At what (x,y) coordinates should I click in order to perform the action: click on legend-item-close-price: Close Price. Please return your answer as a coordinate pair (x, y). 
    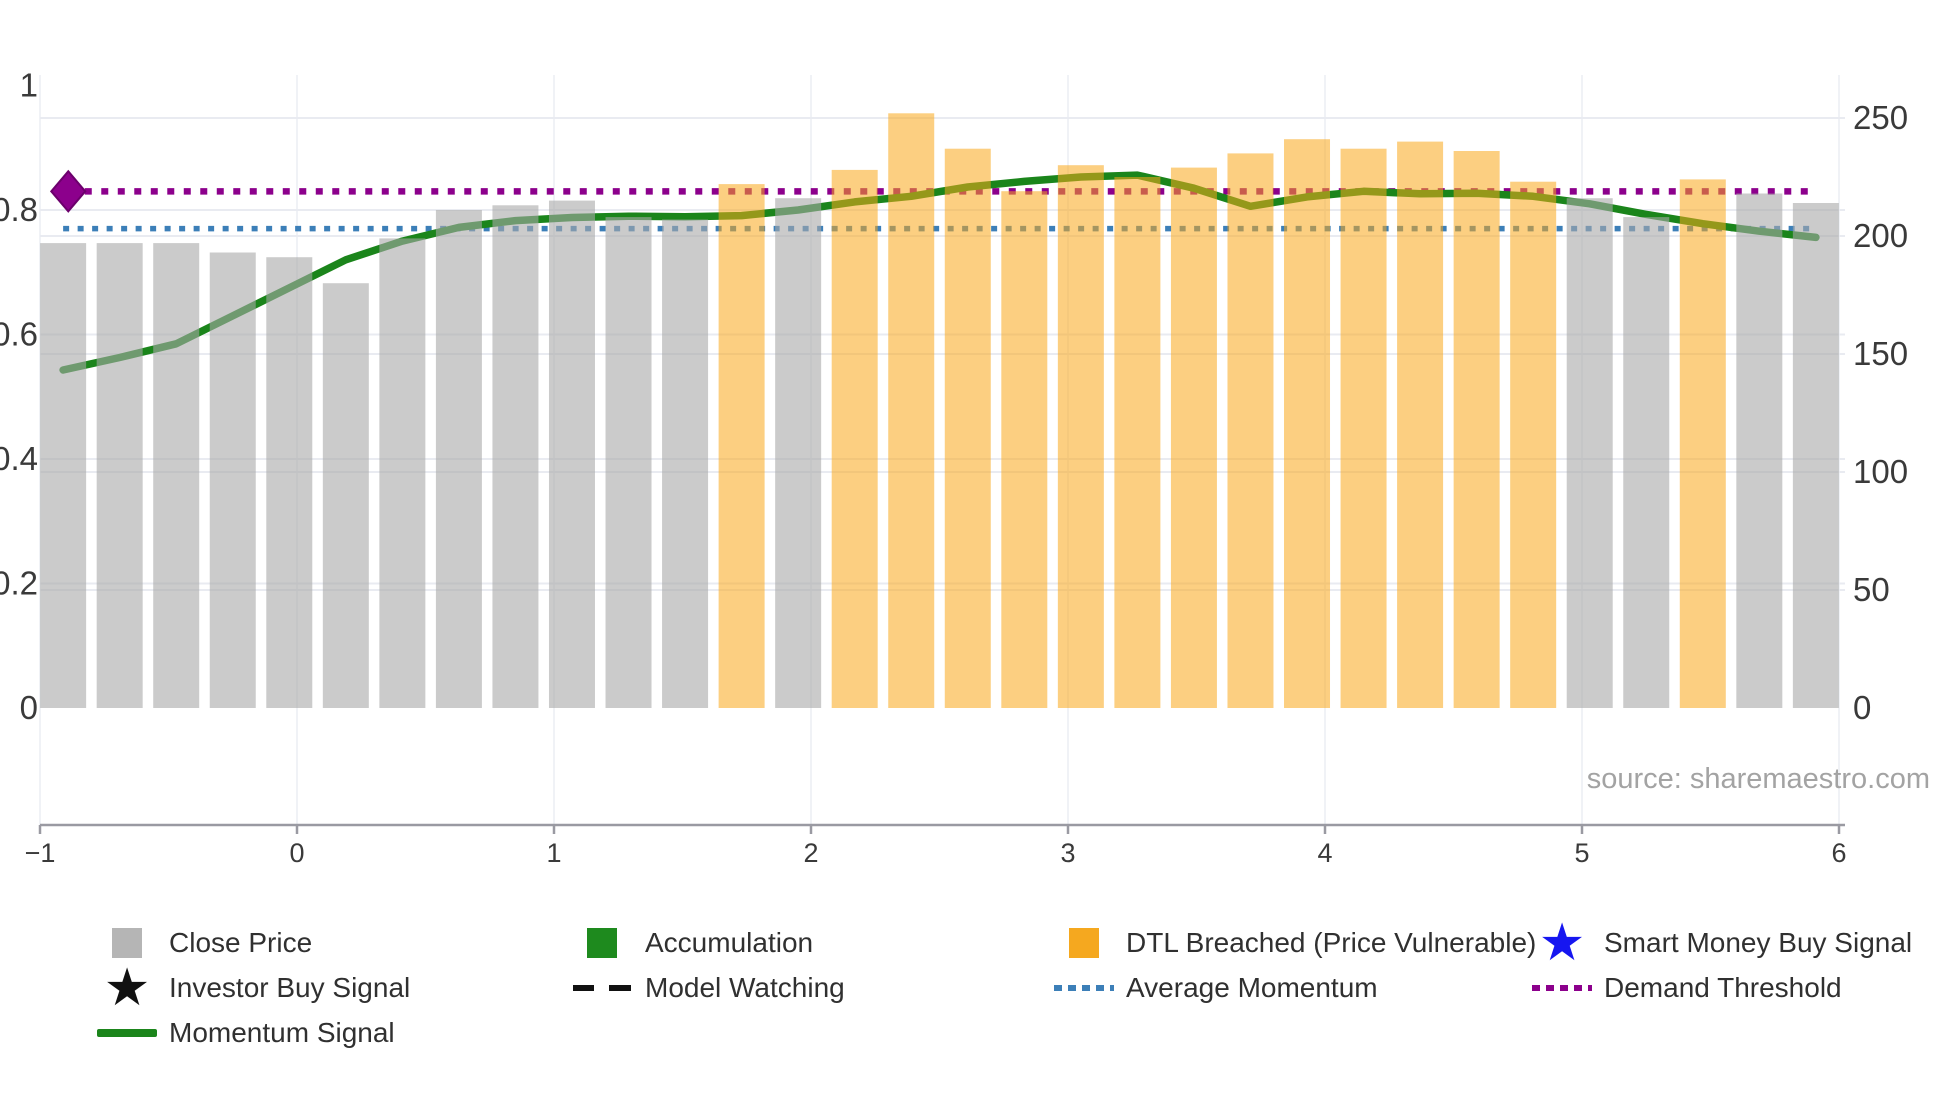
    Looking at the image, I should click on (202, 943).